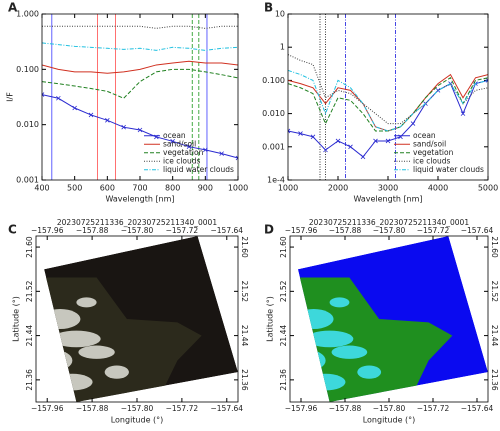 Image resolution: width=500 pixels, height=431 pixels. Describe the element at coordinates (27, 69) in the screenshot. I see `y-tick-label: 0.100` at that location.